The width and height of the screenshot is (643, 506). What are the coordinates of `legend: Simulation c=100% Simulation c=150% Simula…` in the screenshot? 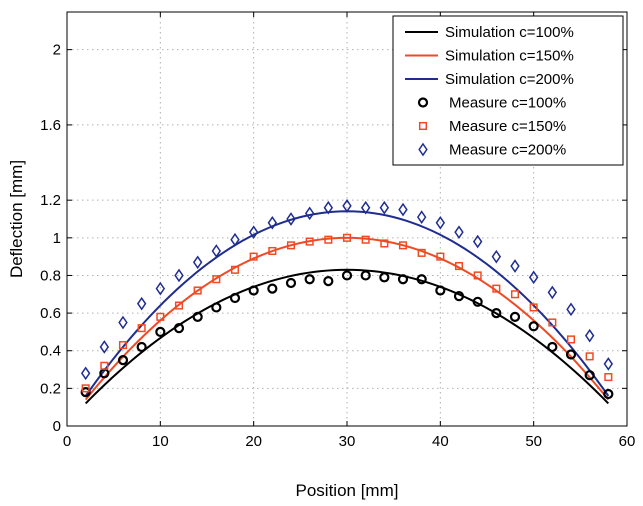 It's located at (508, 90).